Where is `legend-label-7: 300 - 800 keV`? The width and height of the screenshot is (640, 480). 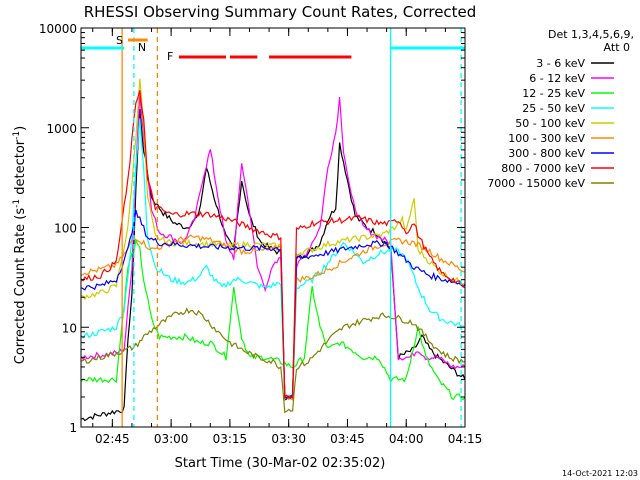 legend-label-7: 300 - 800 keV is located at coordinates (546, 153).